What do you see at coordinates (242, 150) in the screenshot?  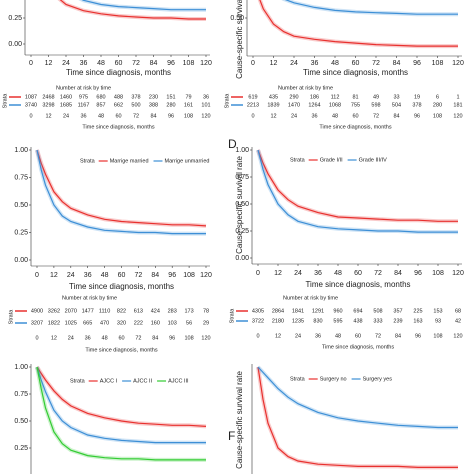 I see `y-tick-label: 1.00` at bounding box center [242, 150].